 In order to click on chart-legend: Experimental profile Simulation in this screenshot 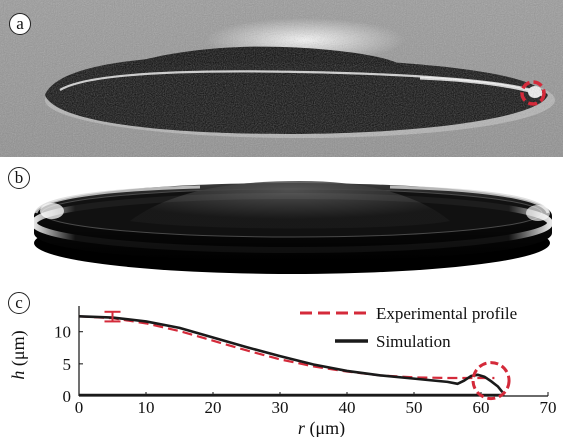, I will do `click(408, 327)`.